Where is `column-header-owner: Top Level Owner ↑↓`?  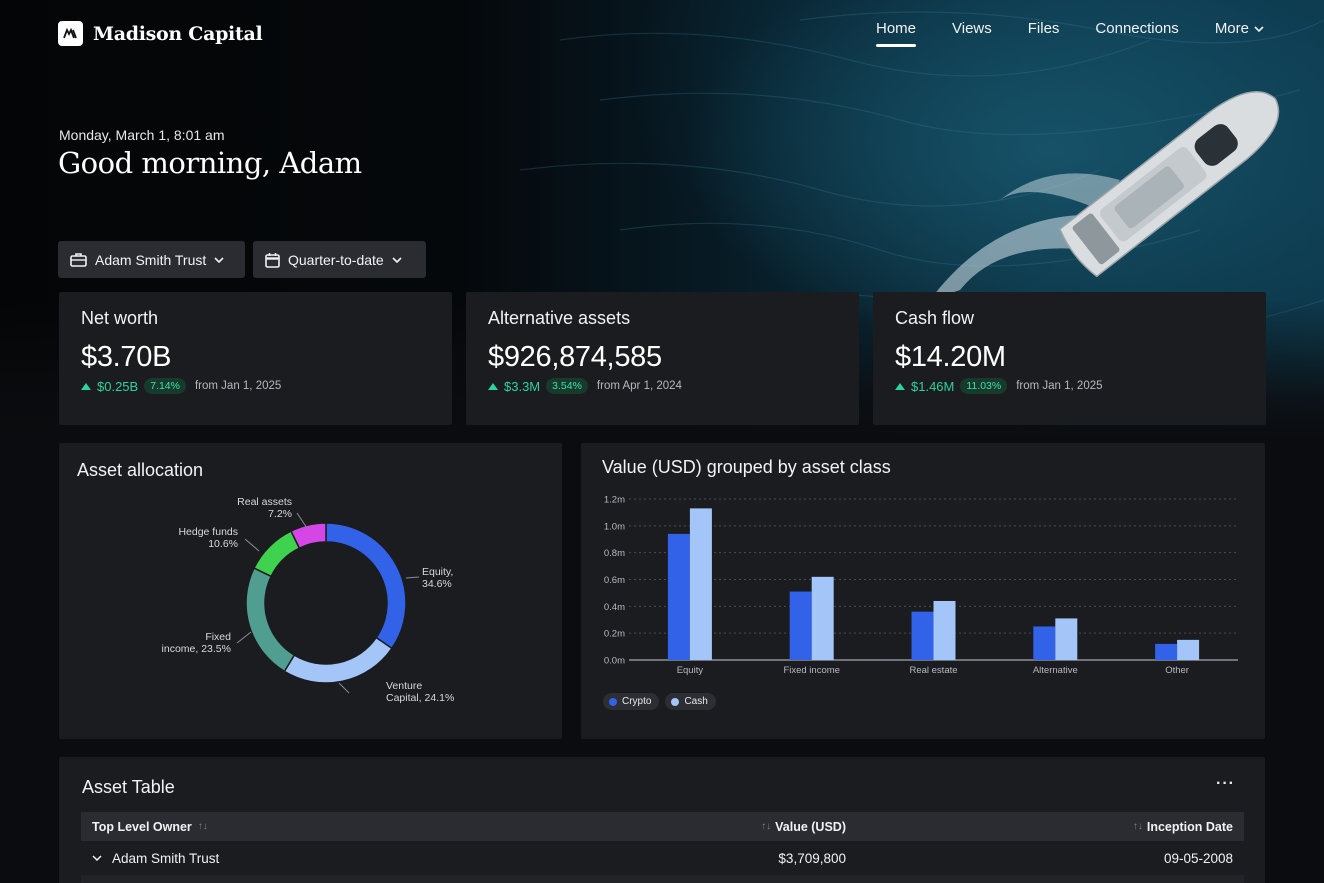 column-header-owner: Top Level Owner ↑↓ is located at coordinates (381, 827).